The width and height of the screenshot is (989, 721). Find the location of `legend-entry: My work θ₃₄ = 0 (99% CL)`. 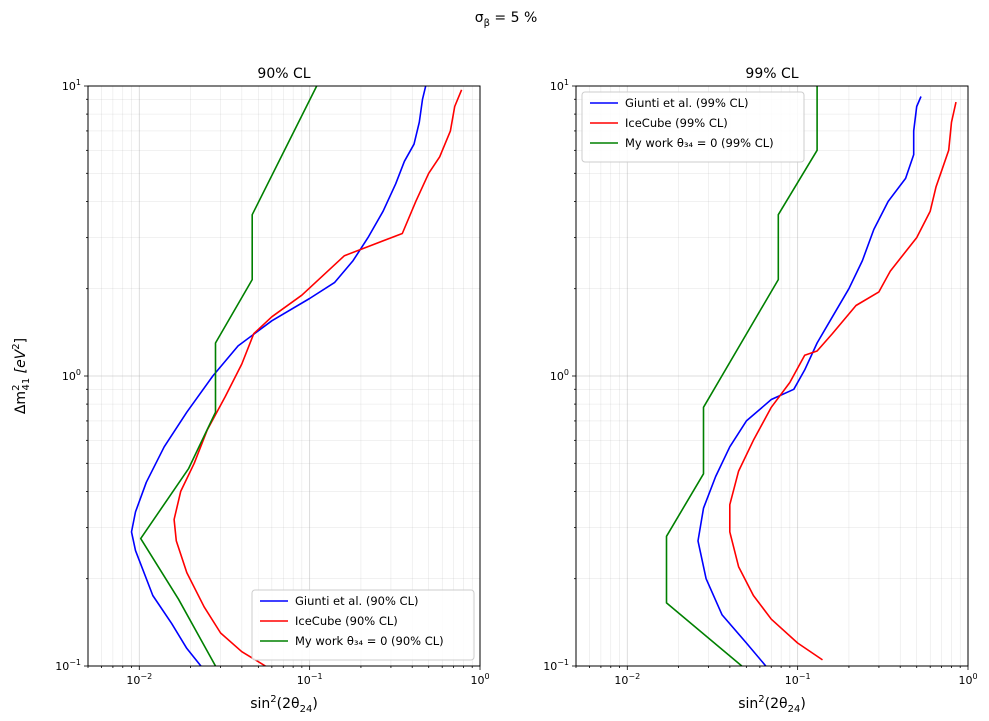

legend-entry: My work θ₃₄ = 0 (99% CL) is located at coordinates (699, 143).